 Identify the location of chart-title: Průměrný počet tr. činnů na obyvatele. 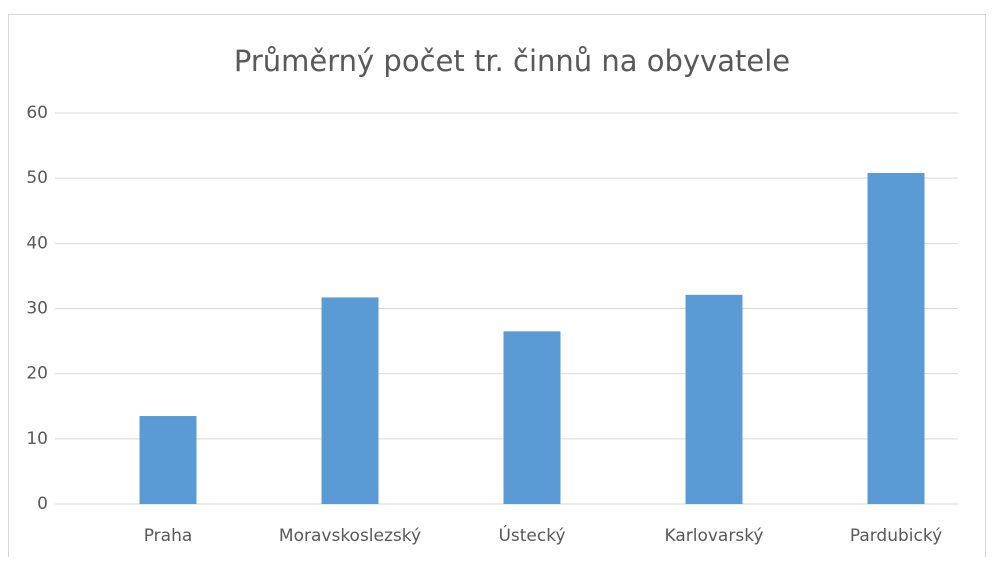
(512, 61).